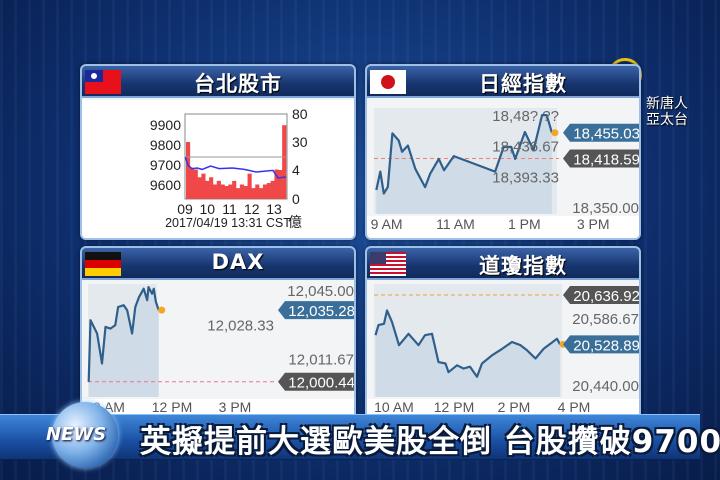 The width and height of the screenshot is (720, 480). What do you see at coordinates (300, 114) in the screenshot?
I see `volume-tick-label: 80` at bounding box center [300, 114].